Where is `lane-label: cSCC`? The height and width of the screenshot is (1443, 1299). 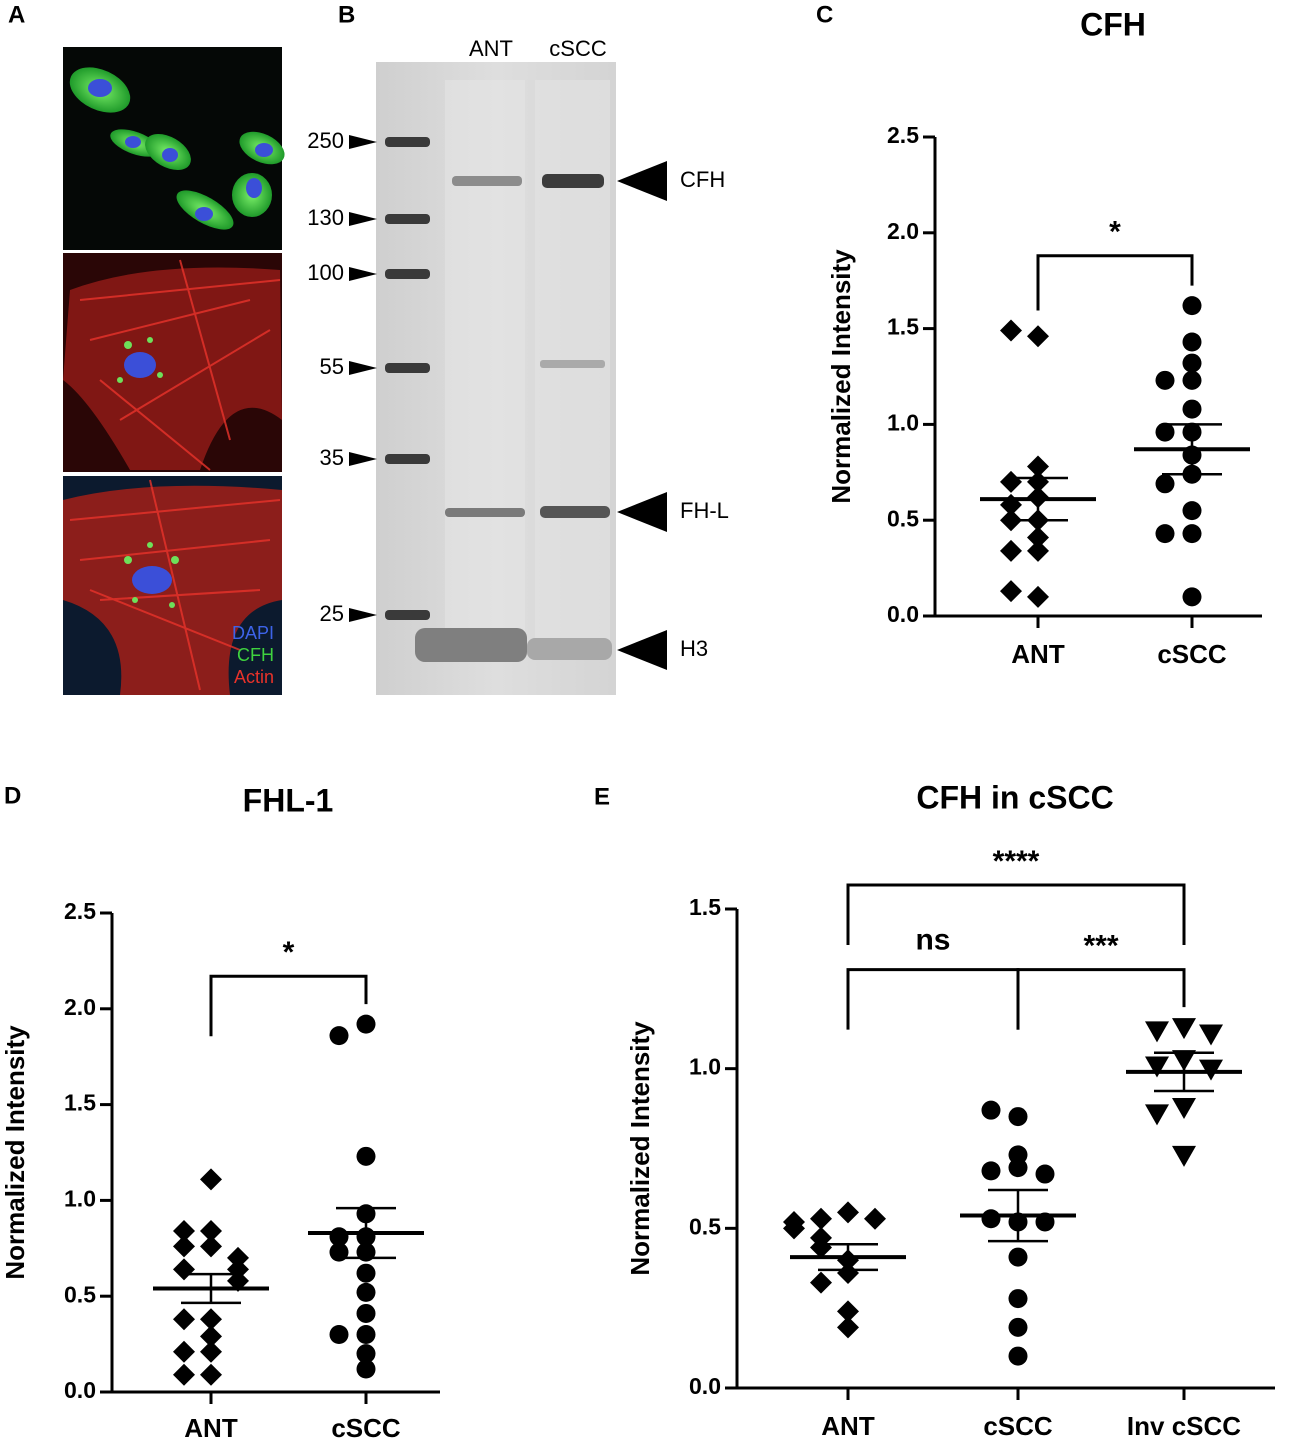
lane-label: cSCC is located at coordinates (578, 48).